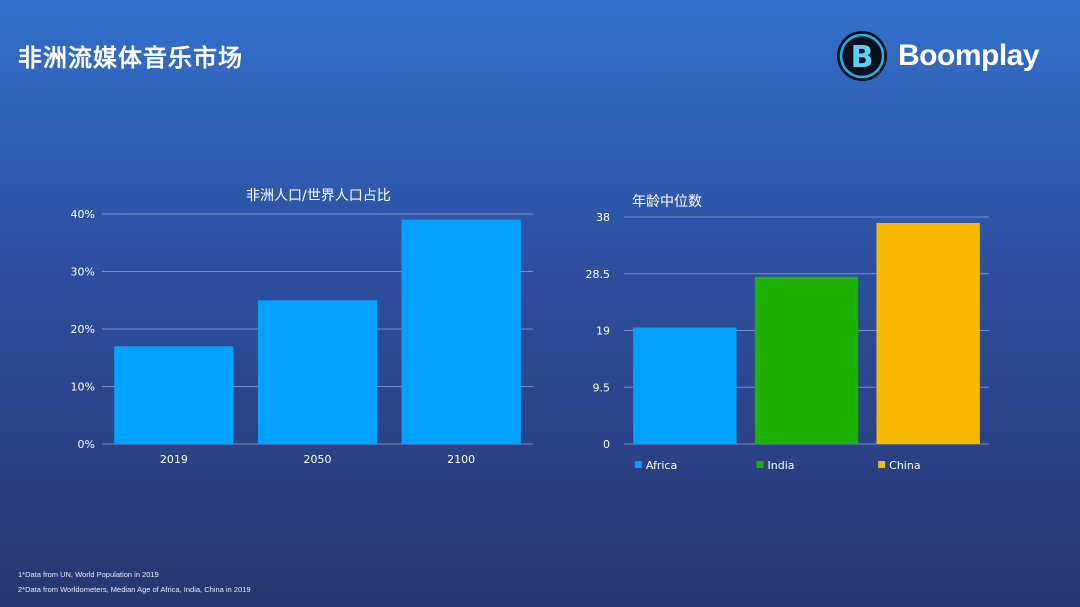  Describe the element at coordinates (781, 465) in the screenshot. I see `legend-label-india: India` at that location.